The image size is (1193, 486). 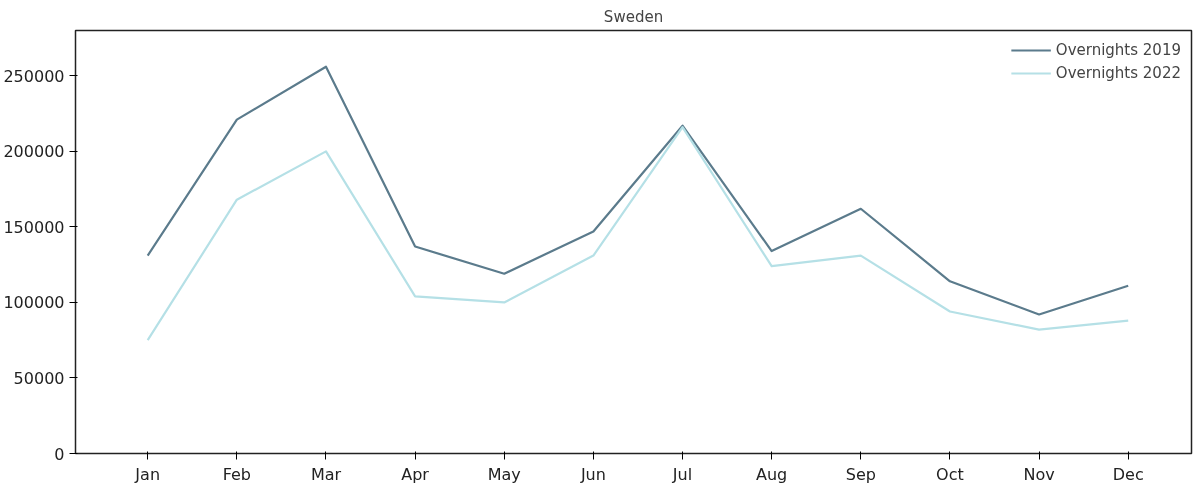 What do you see at coordinates (633, 16) in the screenshot?
I see `chart-title: Sweden` at bounding box center [633, 16].